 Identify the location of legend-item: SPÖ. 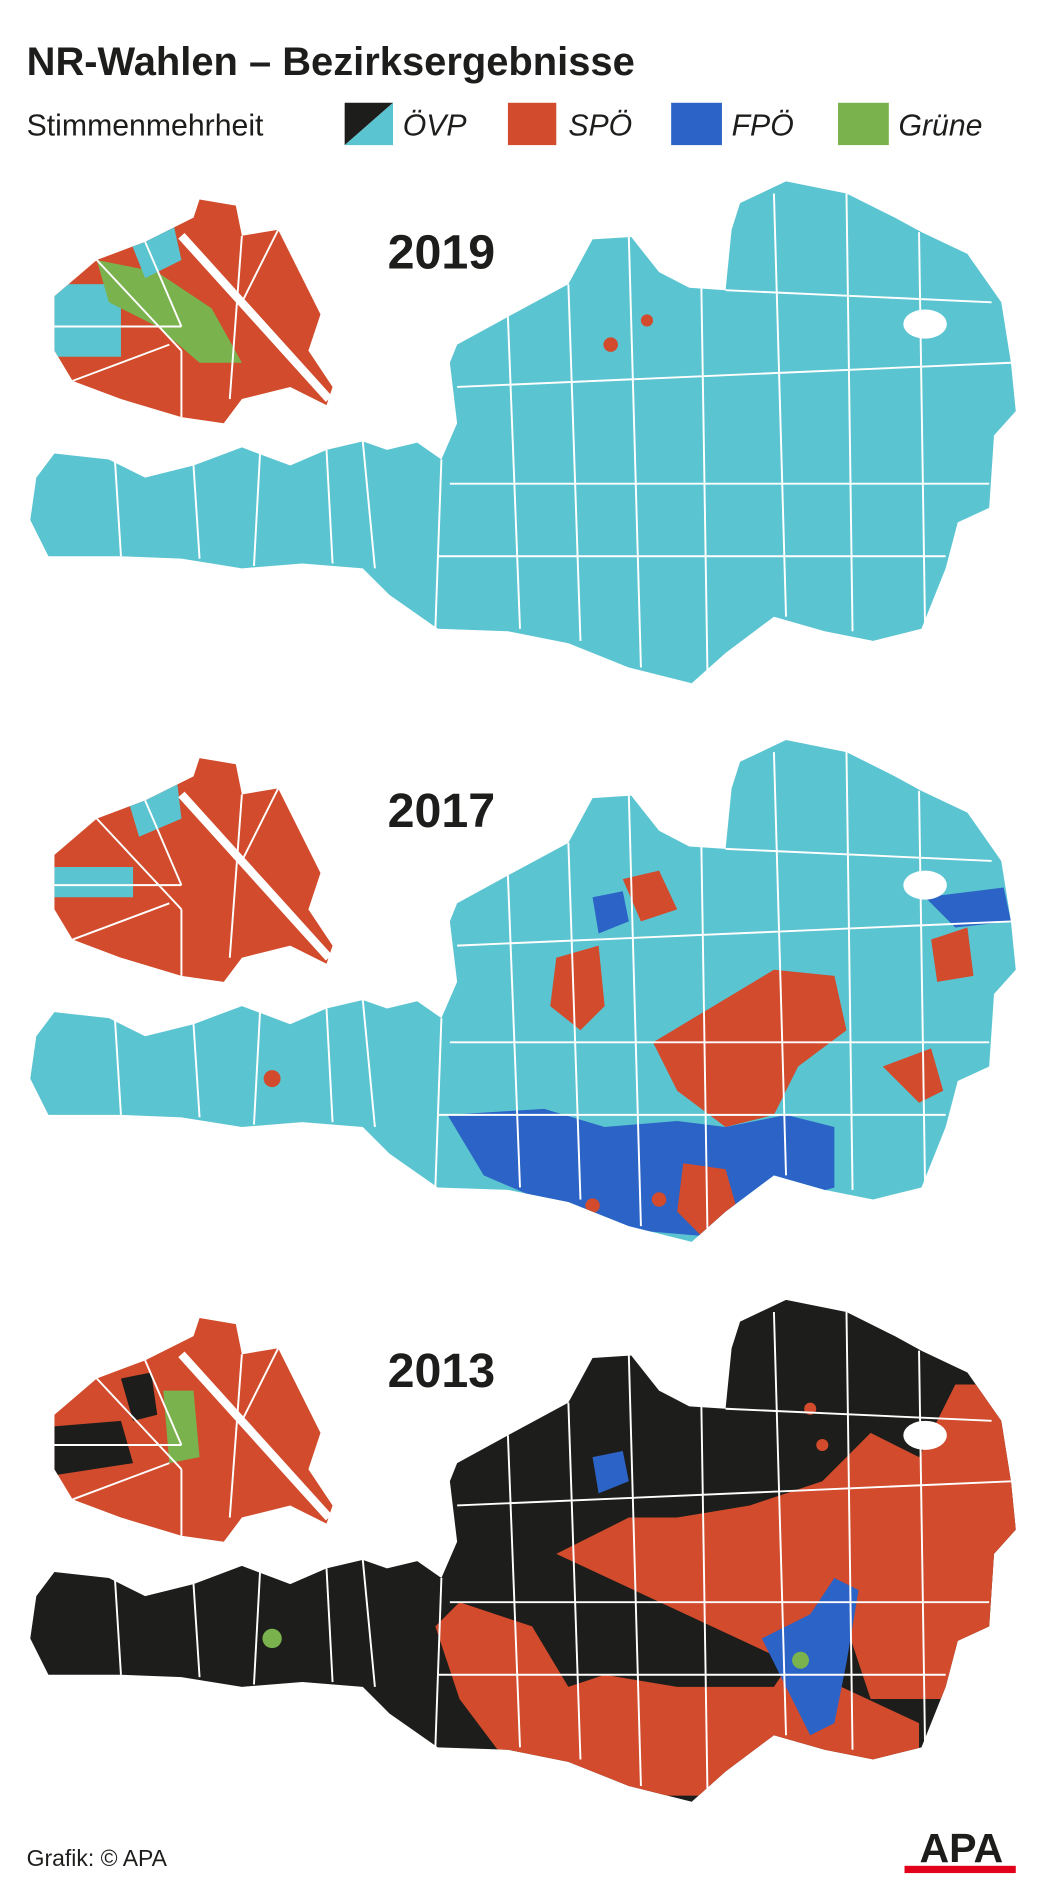
(600, 125).